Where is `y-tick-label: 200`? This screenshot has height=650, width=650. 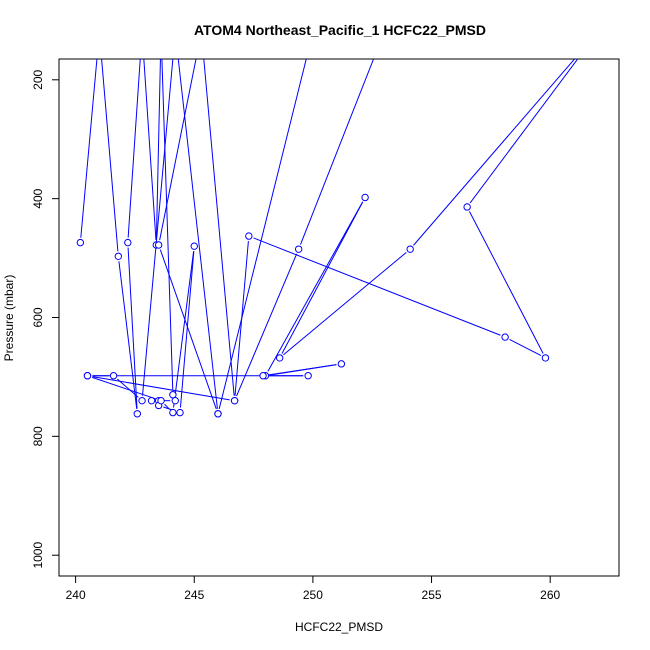
y-tick-label: 200 is located at coordinates (38, 79).